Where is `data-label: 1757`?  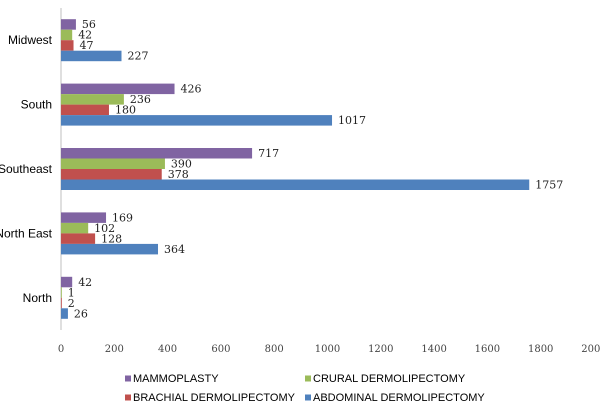
data-label: 1757 is located at coordinates (549, 185).